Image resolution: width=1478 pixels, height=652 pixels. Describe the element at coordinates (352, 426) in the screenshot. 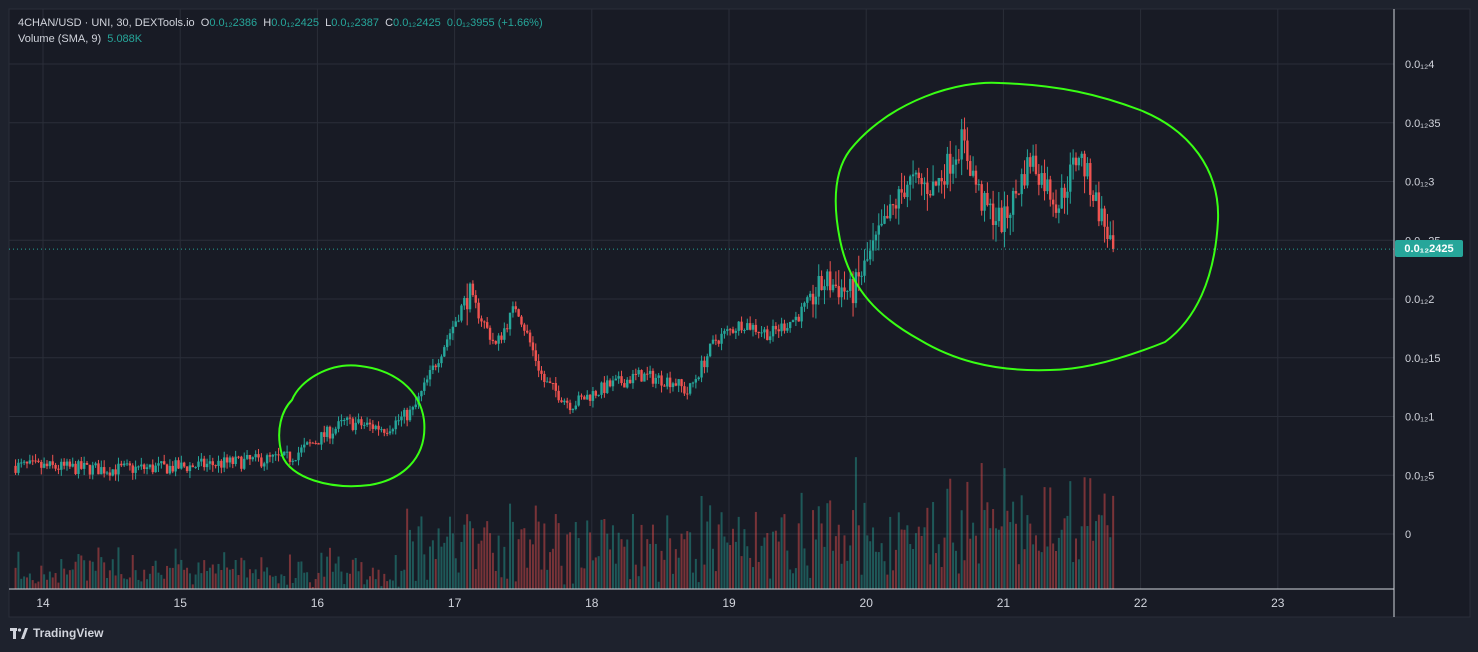

I see `annotation-circle-small` at that location.